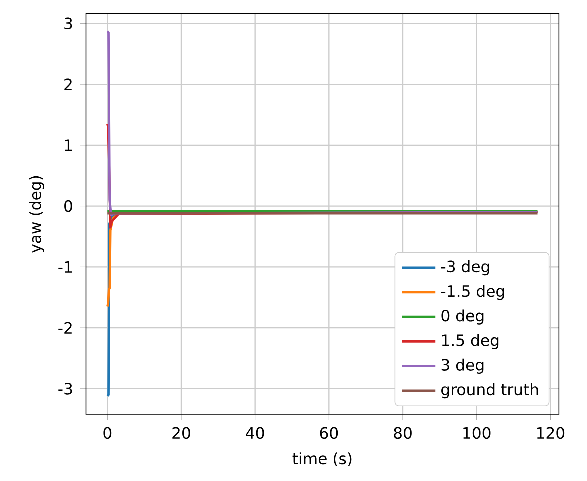 This screenshot has width=587, height=481. What do you see at coordinates (181, 433) in the screenshot?
I see `x-tick-label: 20` at bounding box center [181, 433].